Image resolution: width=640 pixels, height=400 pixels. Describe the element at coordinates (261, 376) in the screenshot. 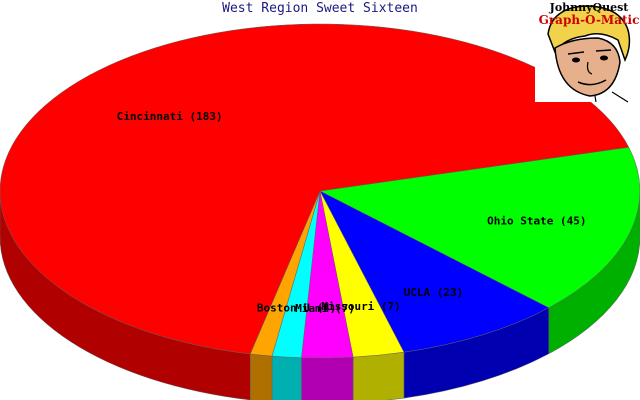

I see `pie-side-other` at that location.